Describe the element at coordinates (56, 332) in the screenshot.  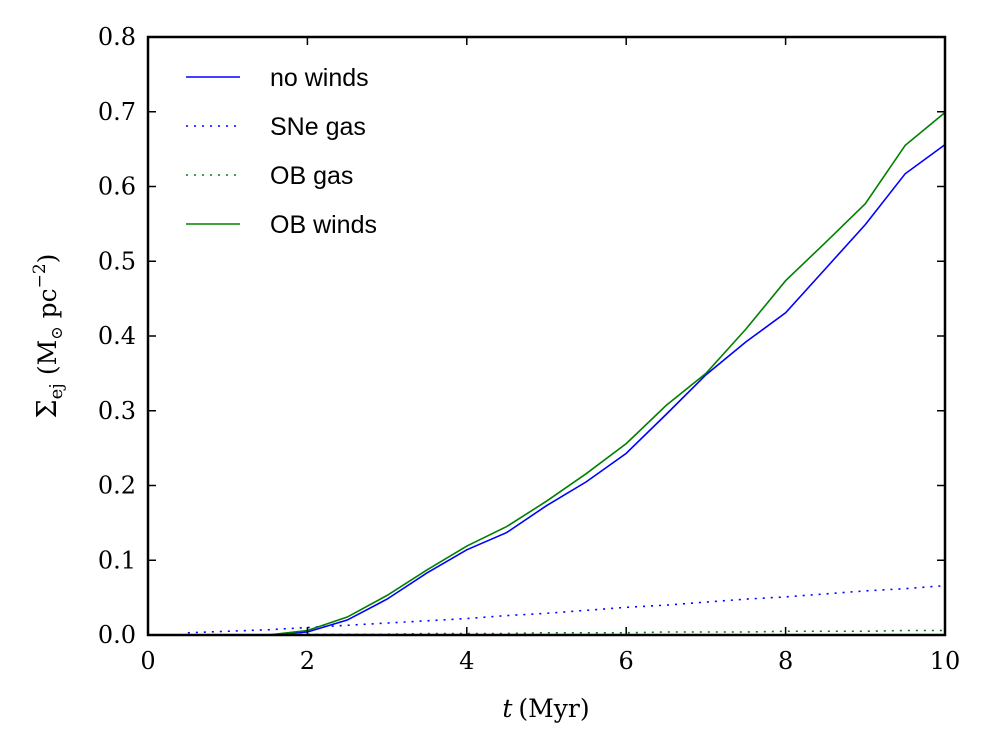
I see `y-axis-label-sun: ⊙` at that location.